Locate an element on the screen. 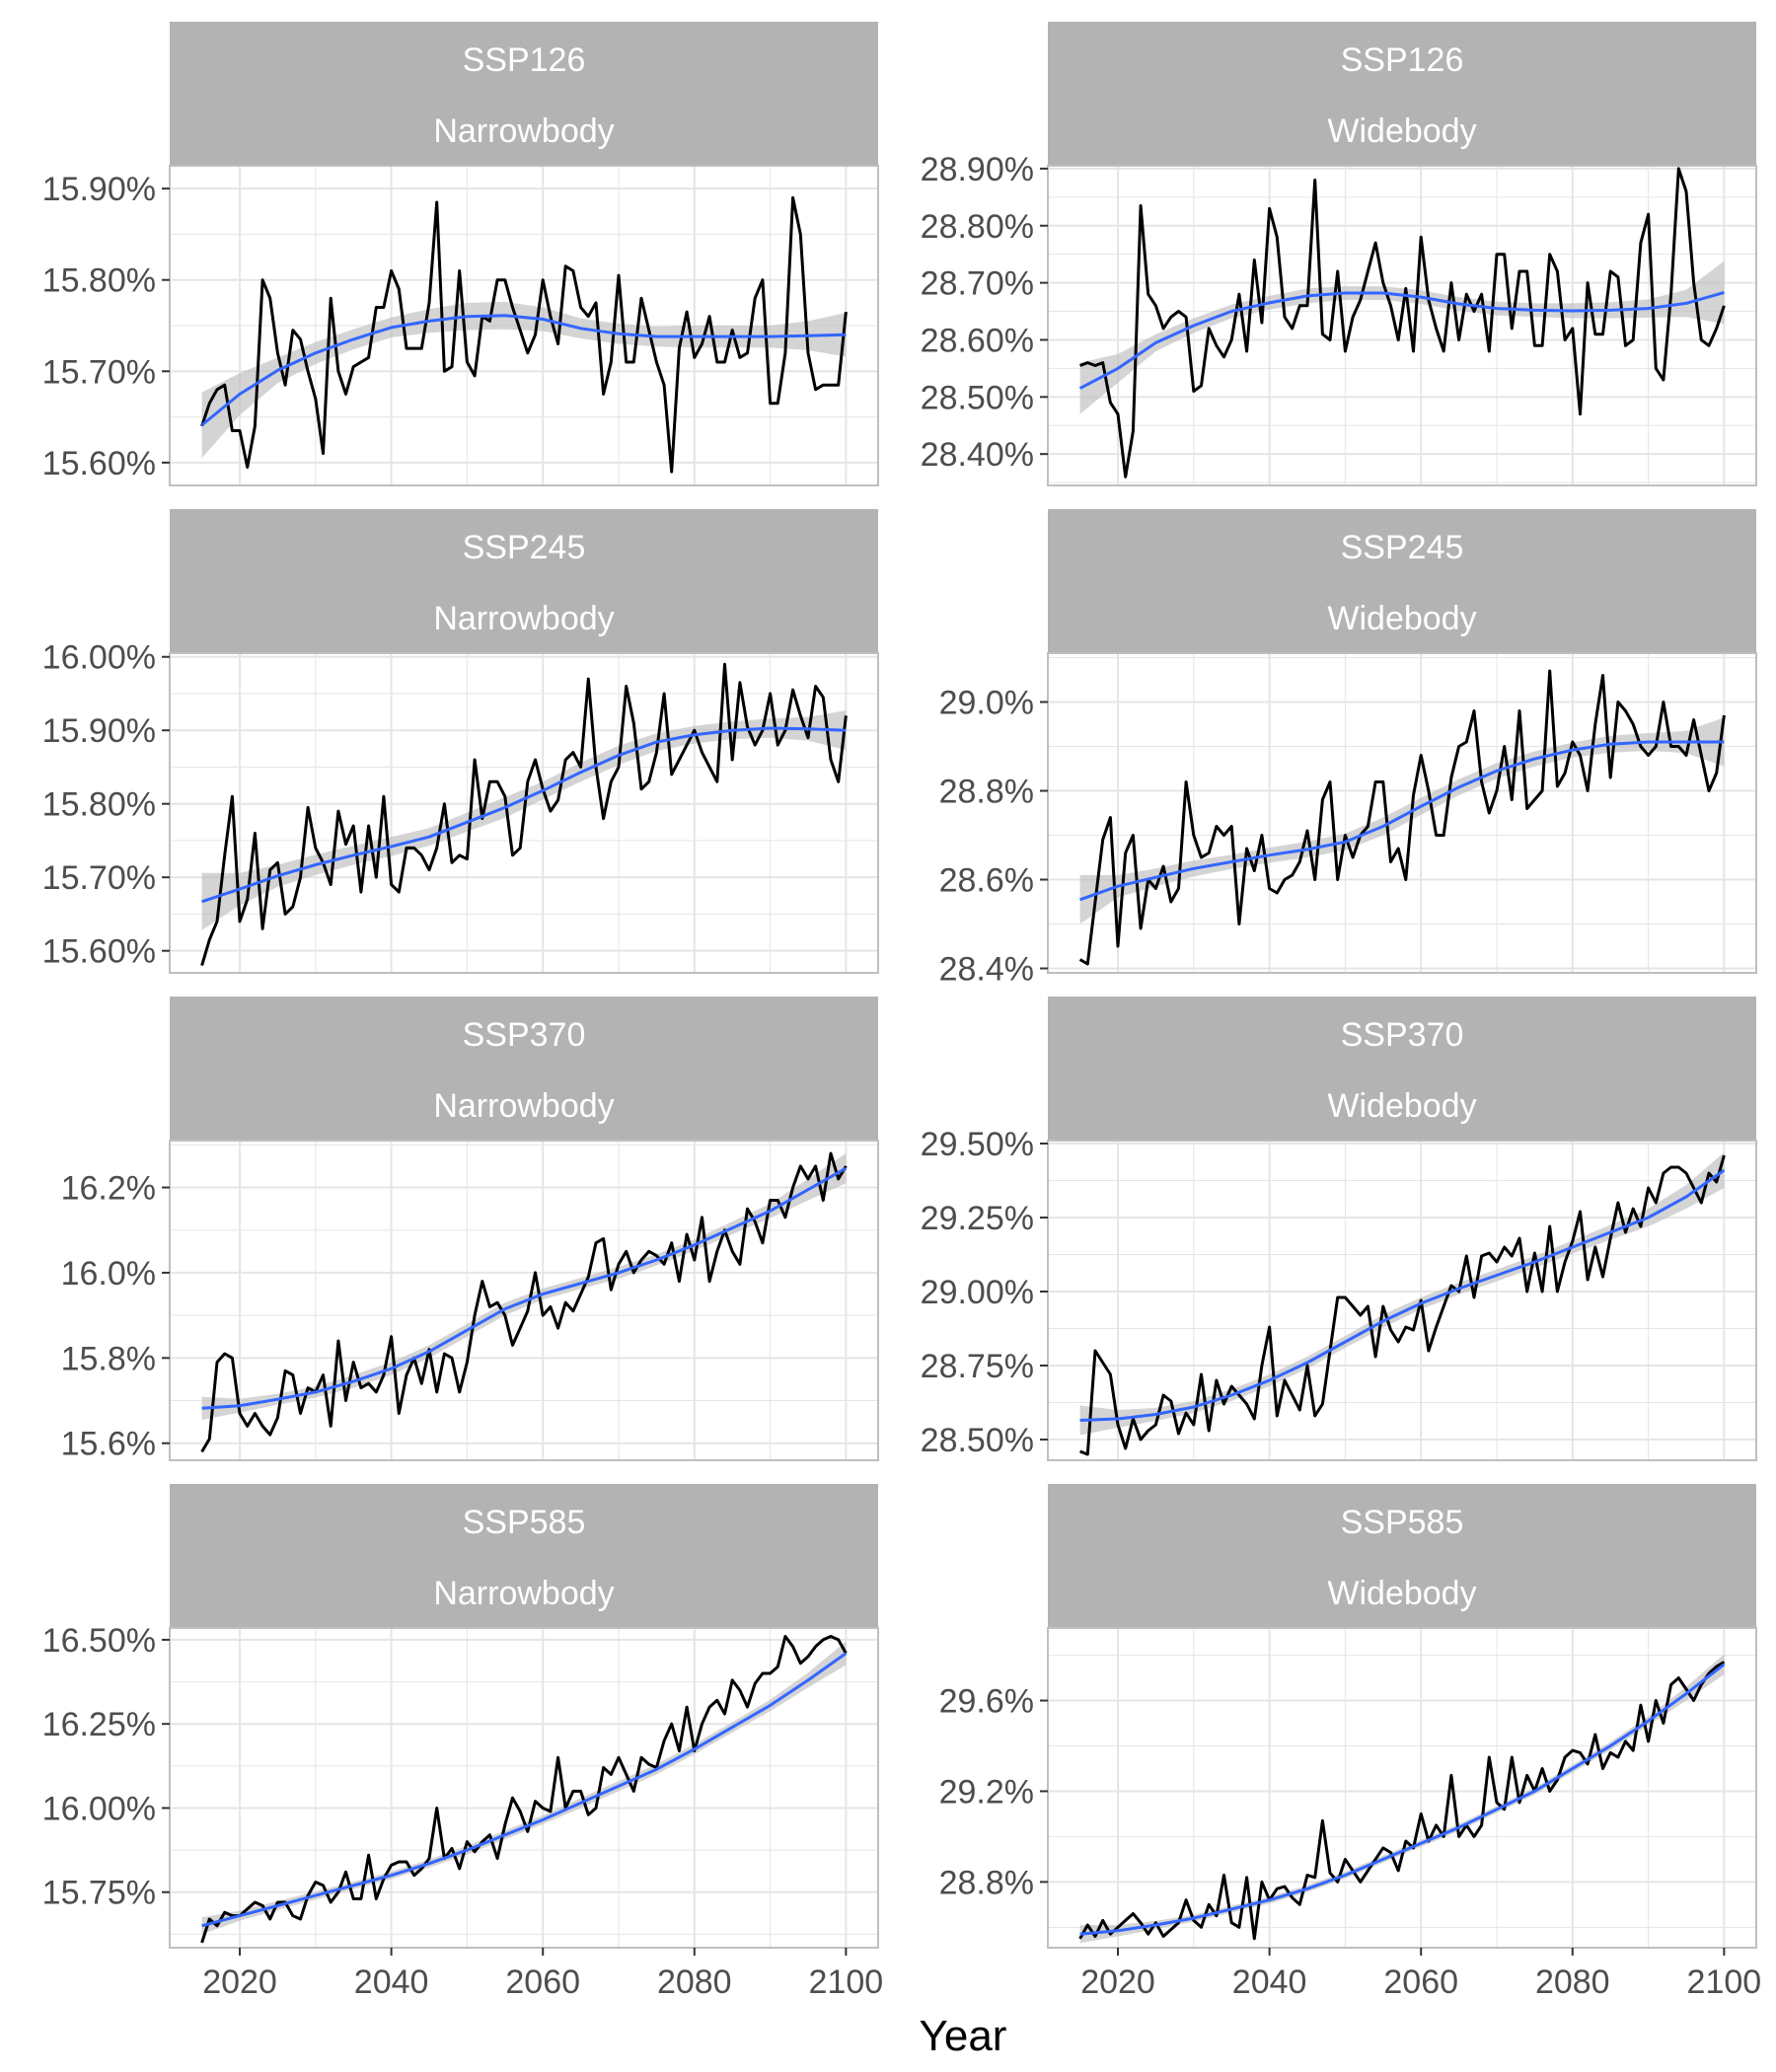 This screenshot has height=2072, width=1776. y-tick-label: 29.25% is located at coordinates (978, 1218).